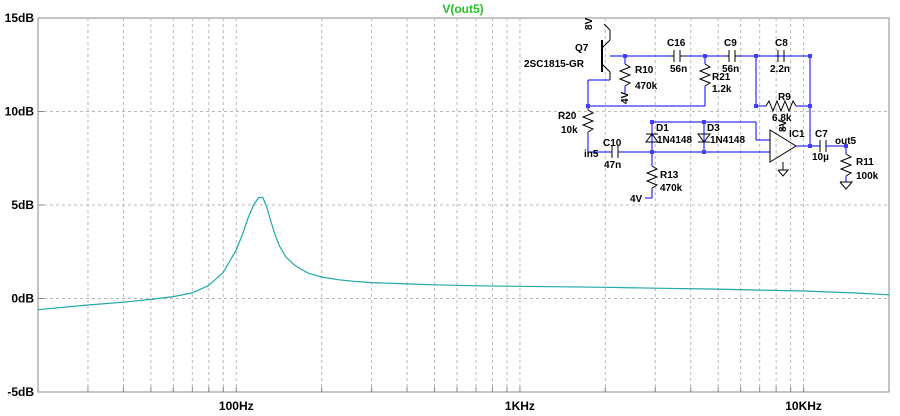  Describe the element at coordinates (674, 140) in the screenshot. I see `label-d1-model: 1N4148` at that location.